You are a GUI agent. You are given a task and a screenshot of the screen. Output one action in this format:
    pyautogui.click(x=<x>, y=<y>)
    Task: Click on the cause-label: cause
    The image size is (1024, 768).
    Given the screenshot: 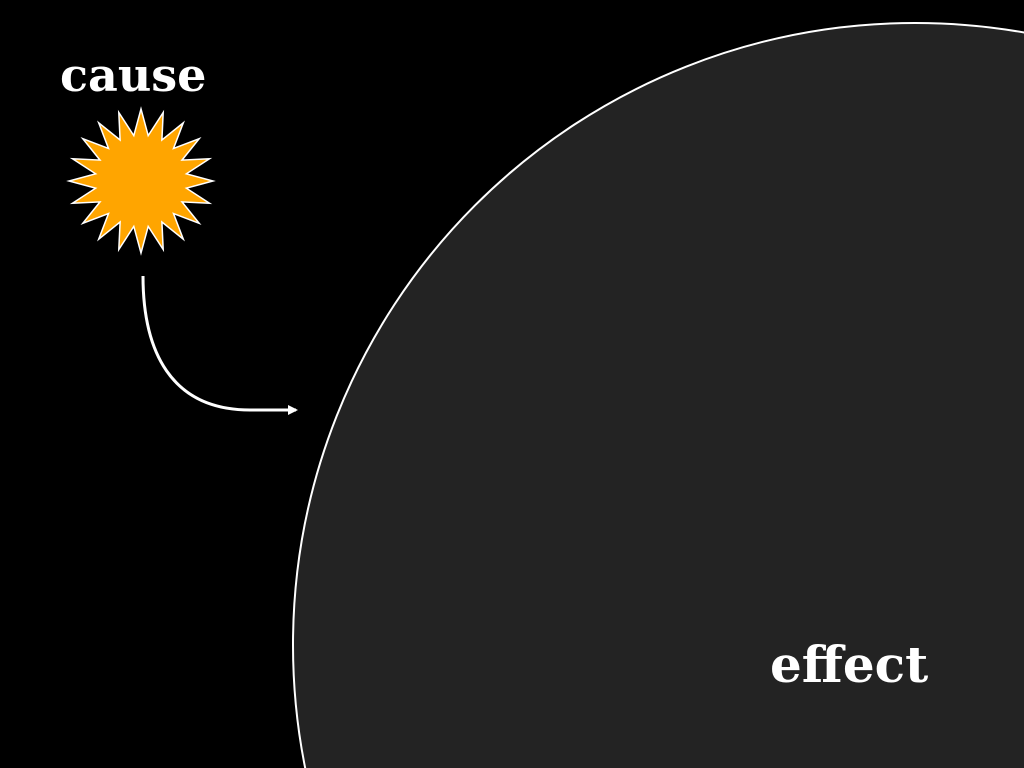 What is the action you would take?
    pyautogui.click(x=133, y=75)
    